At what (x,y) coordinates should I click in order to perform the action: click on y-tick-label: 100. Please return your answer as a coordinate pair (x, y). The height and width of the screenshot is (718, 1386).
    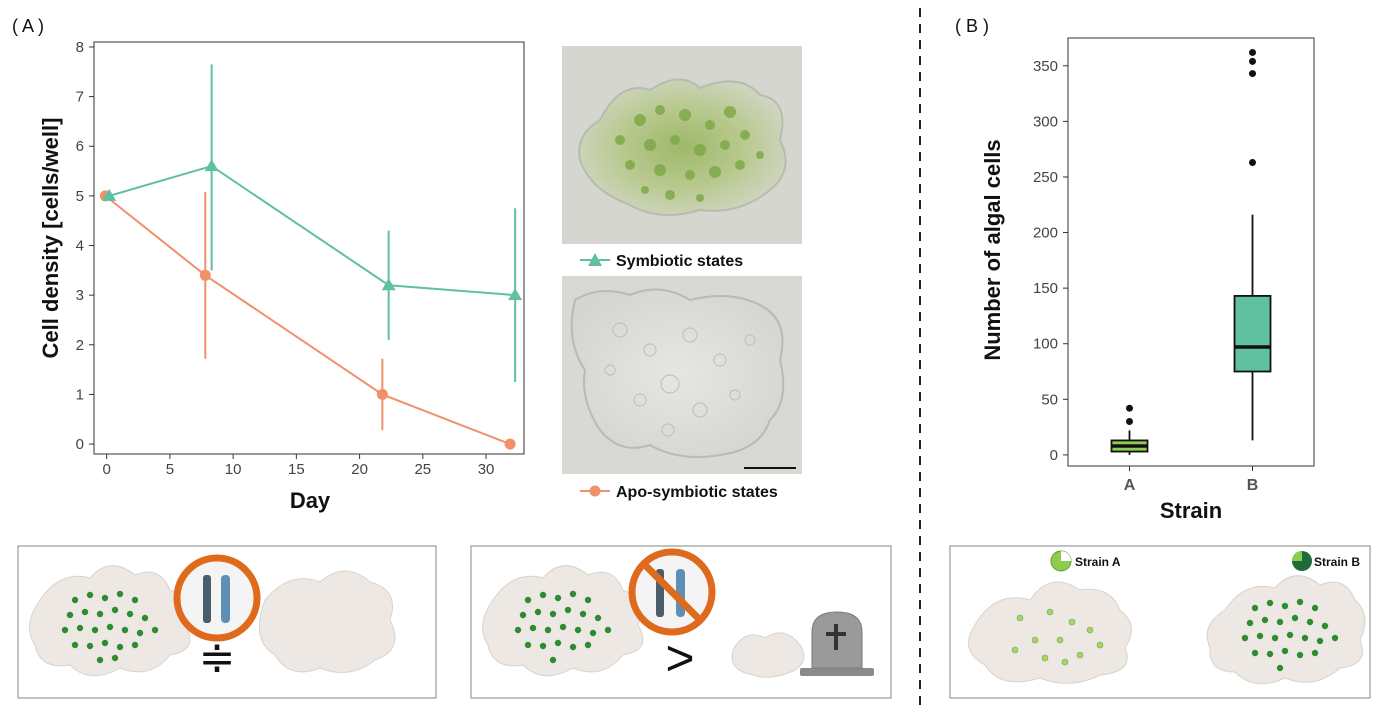
    Looking at the image, I should click on (1045, 344).